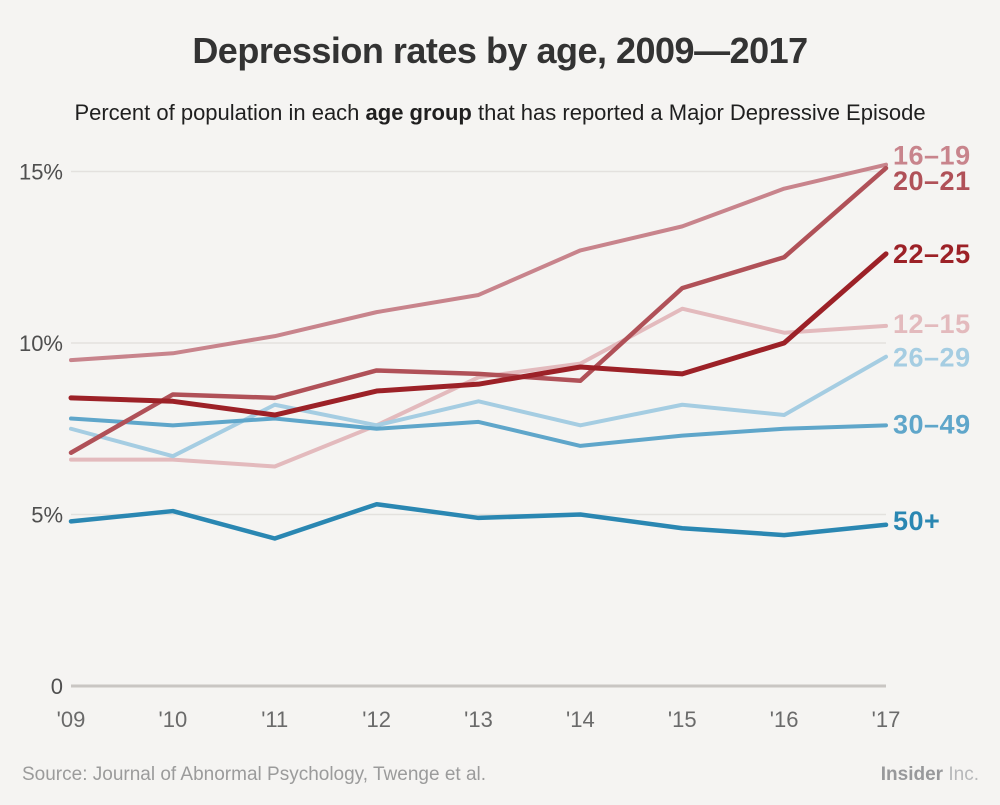  I want to click on brand-suffix: Inc., so click(961, 774).